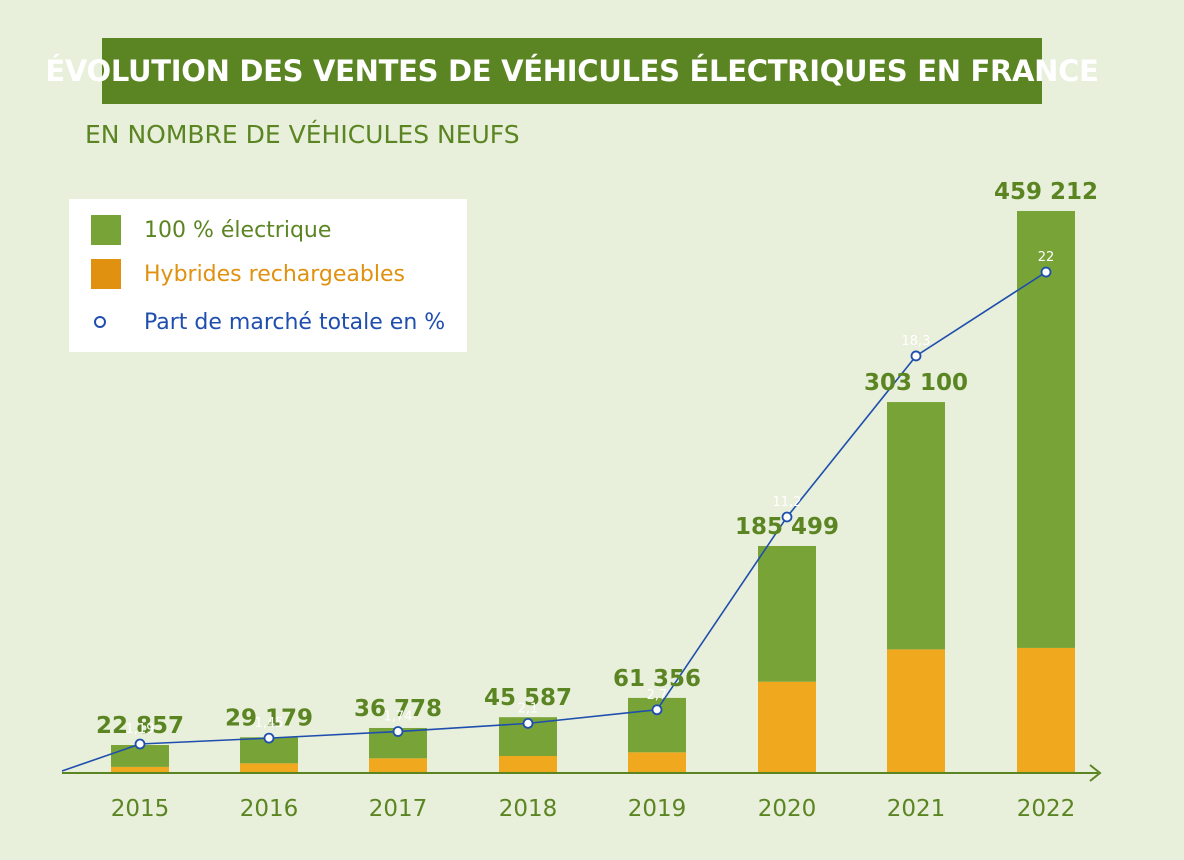  Describe the element at coordinates (269, 809) in the screenshot. I see `x-tick-label: 2016` at that location.